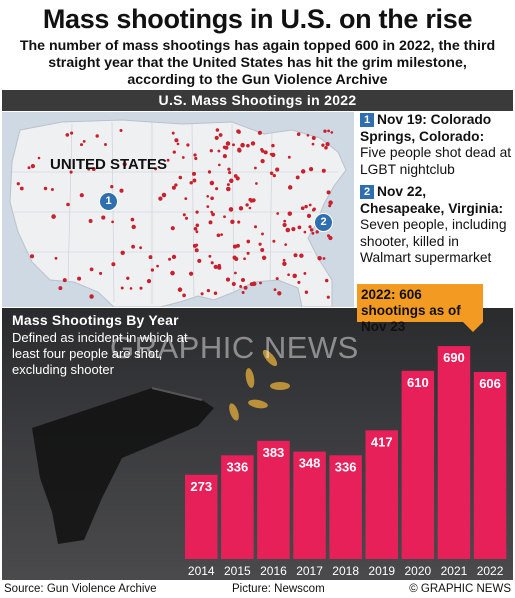 The width and height of the screenshot is (515, 598). I want to click on chart-title: Mass Shootings By Year, so click(95, 320).